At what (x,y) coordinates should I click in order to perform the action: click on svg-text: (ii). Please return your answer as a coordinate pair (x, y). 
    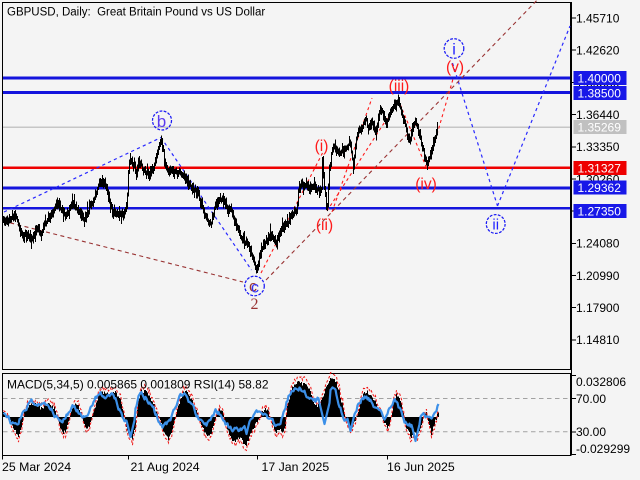
    Looking at the image, I should click on (324, 225).